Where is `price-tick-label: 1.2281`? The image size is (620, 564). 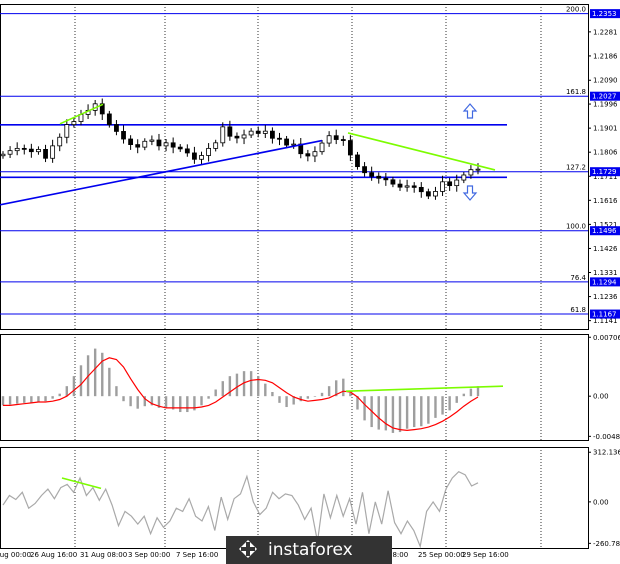
price-tick-label: 1.2281 is located at coordinates (605, 32).